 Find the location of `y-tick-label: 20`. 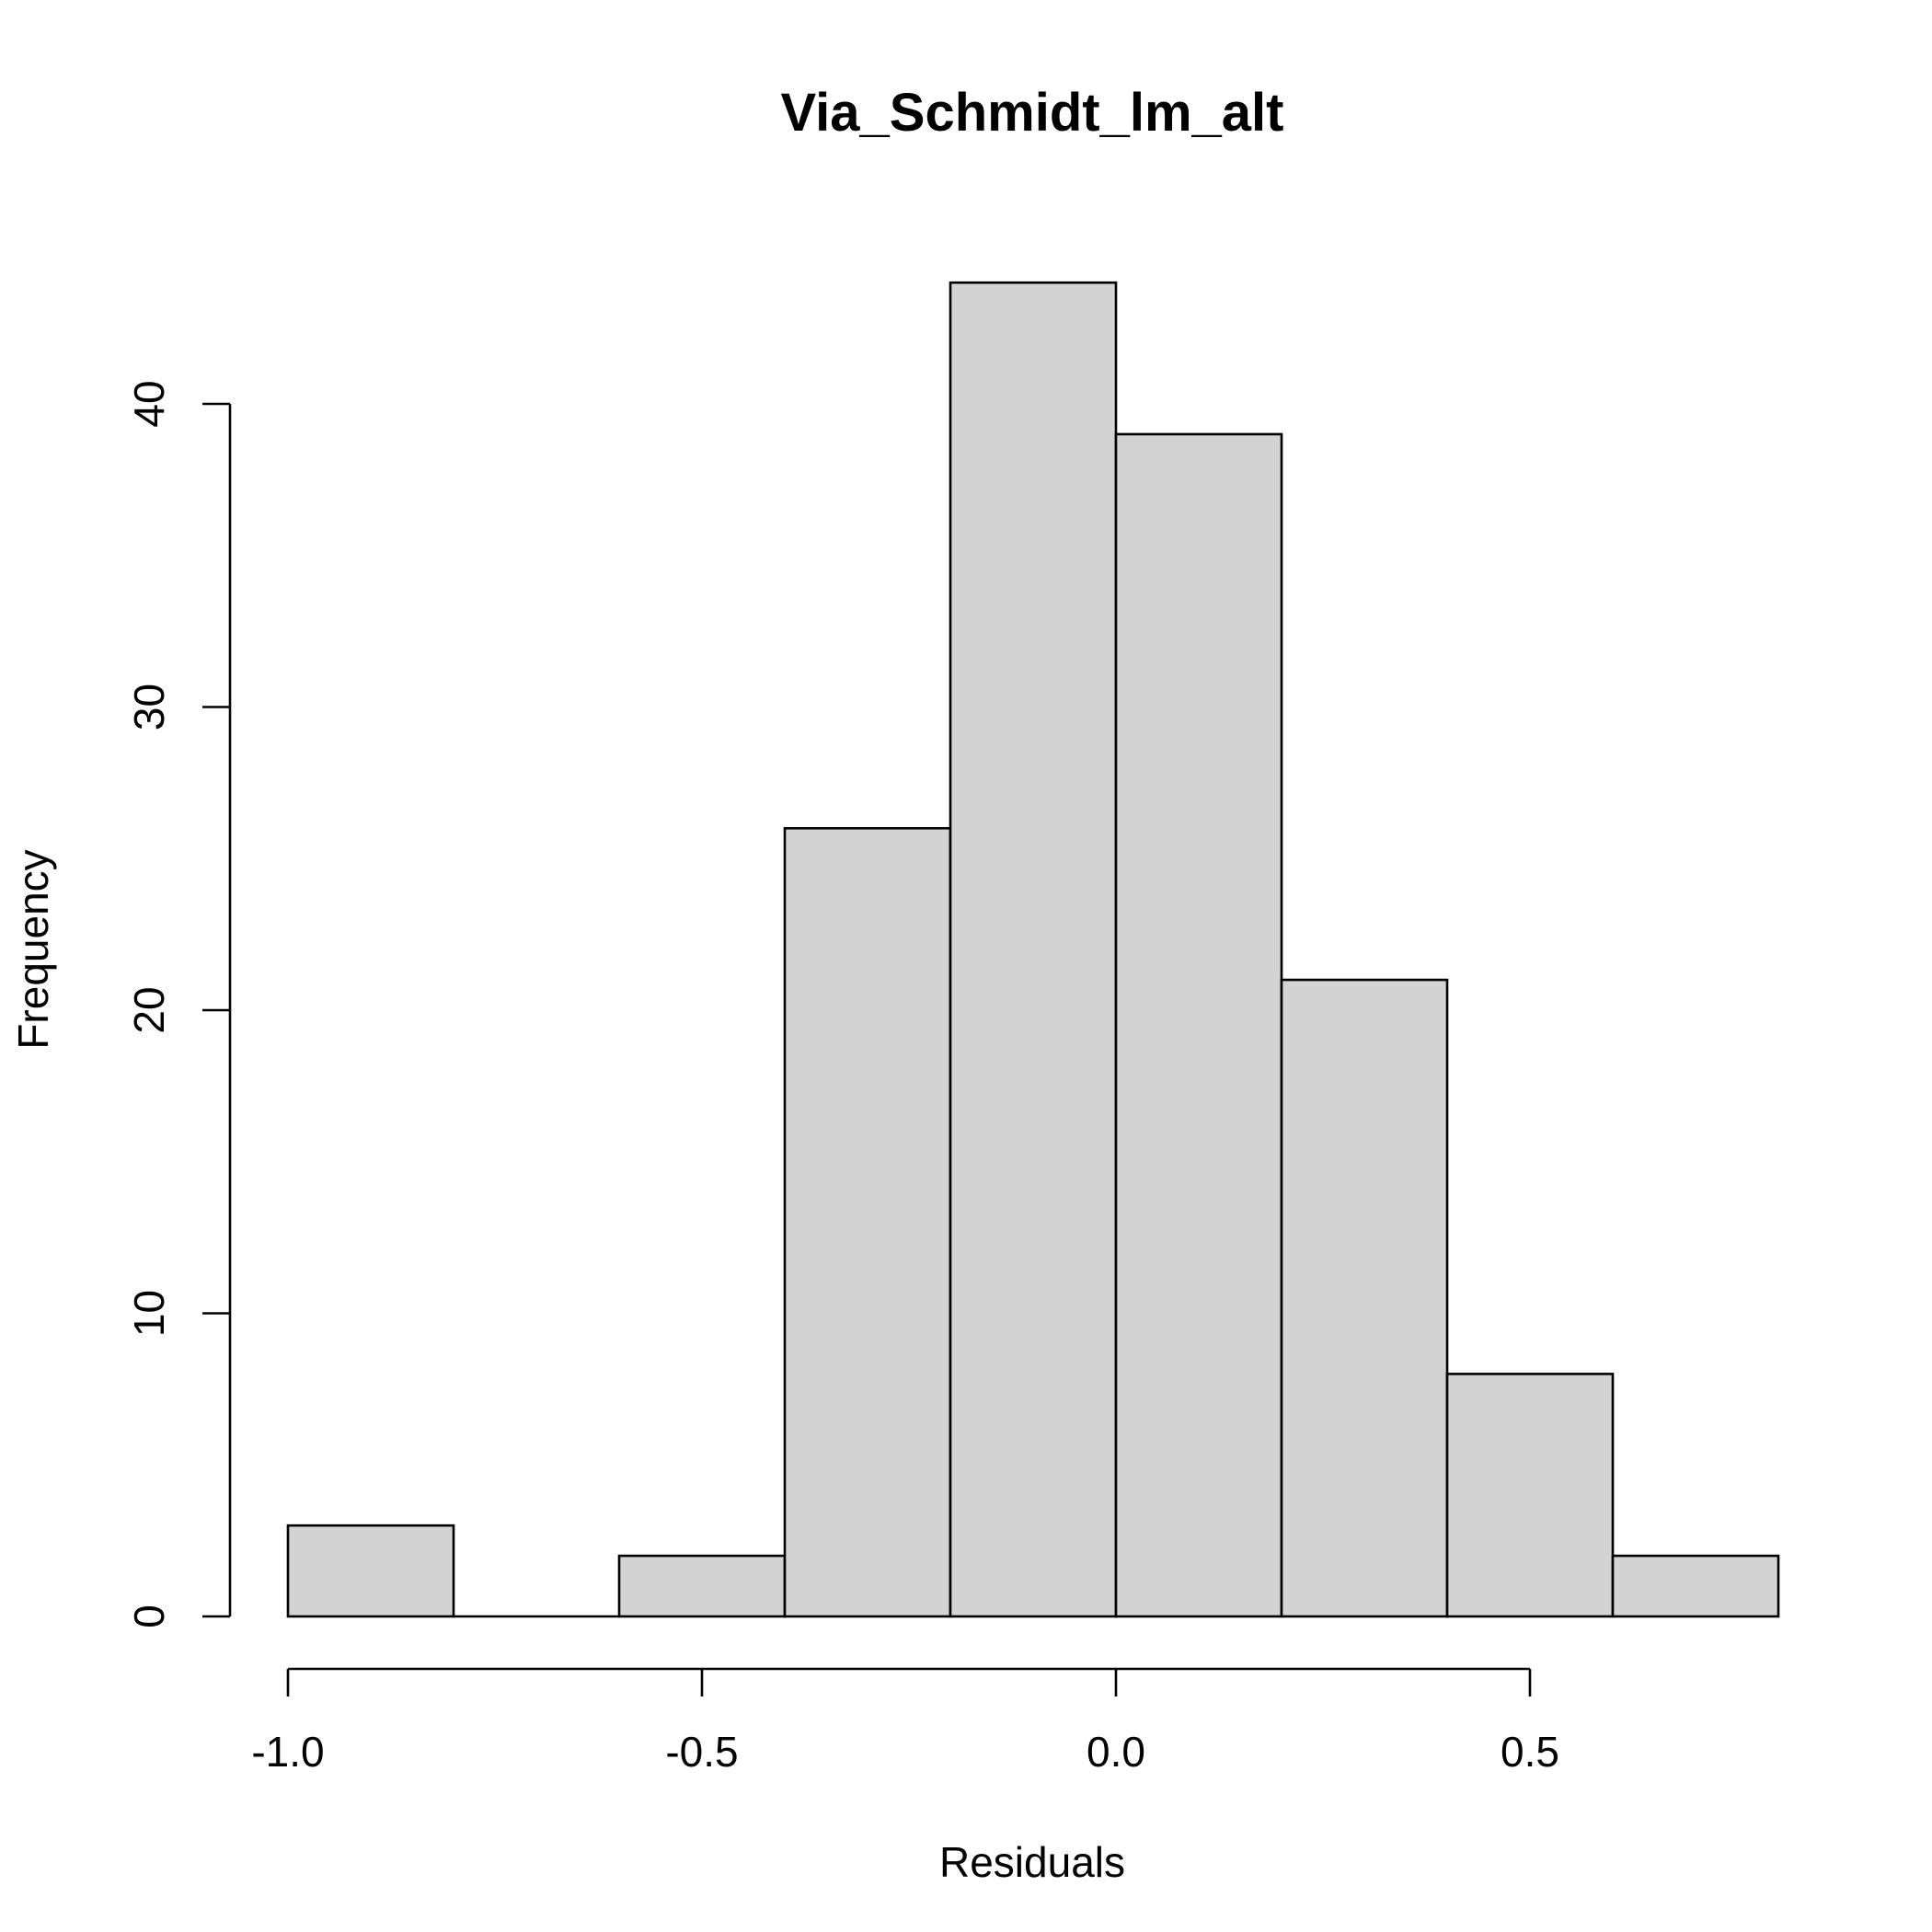

y-tick-label: 20 is located at coordinates (149, 1009).